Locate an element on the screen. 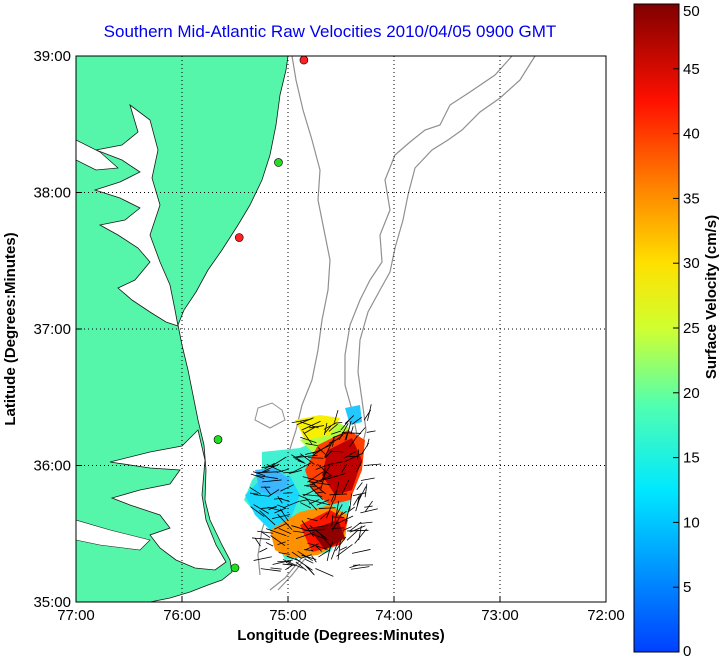 This screenshot has height=659, width=724. colorbar-tick-label: 15 is located at coordinates (691, 458).